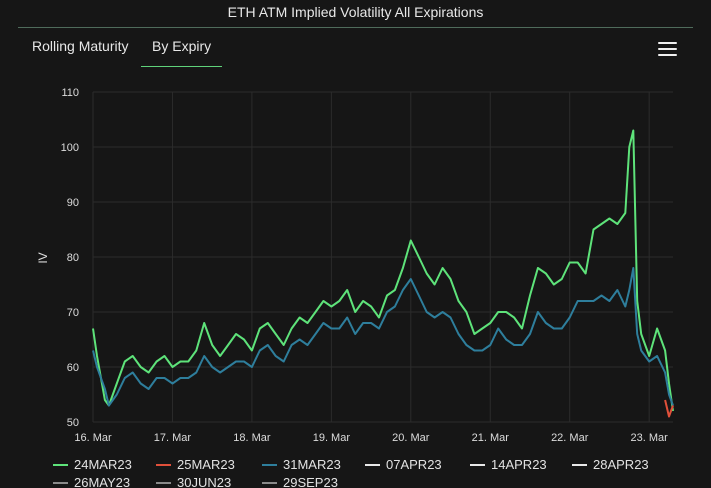 This screenshot has width=711, height=488. What do you see at coordinates (668, 49) in the screenshot?
I see `hamburger-menu-icon` at bounding box center [668, 49].